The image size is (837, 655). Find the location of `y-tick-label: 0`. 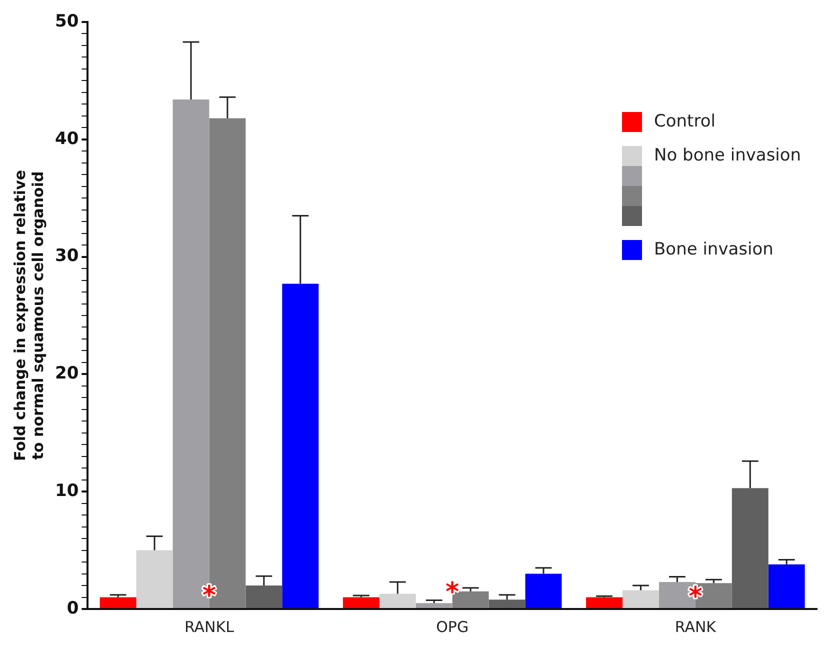

y-tick-label: 0 is located at coordinates (72, 608).